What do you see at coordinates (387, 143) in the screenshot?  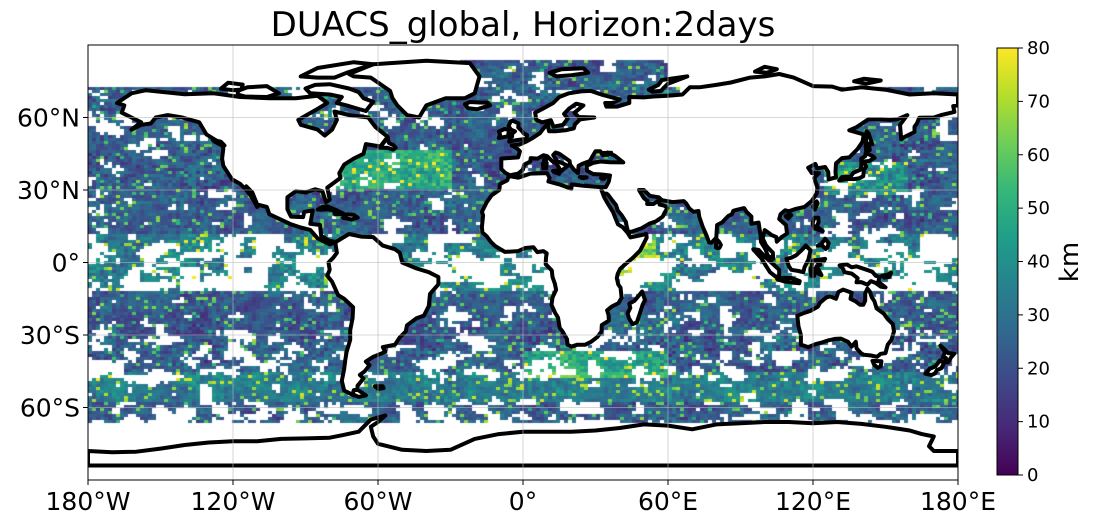 I see `landmass-newfoundland` at bounding box center [387, 143].